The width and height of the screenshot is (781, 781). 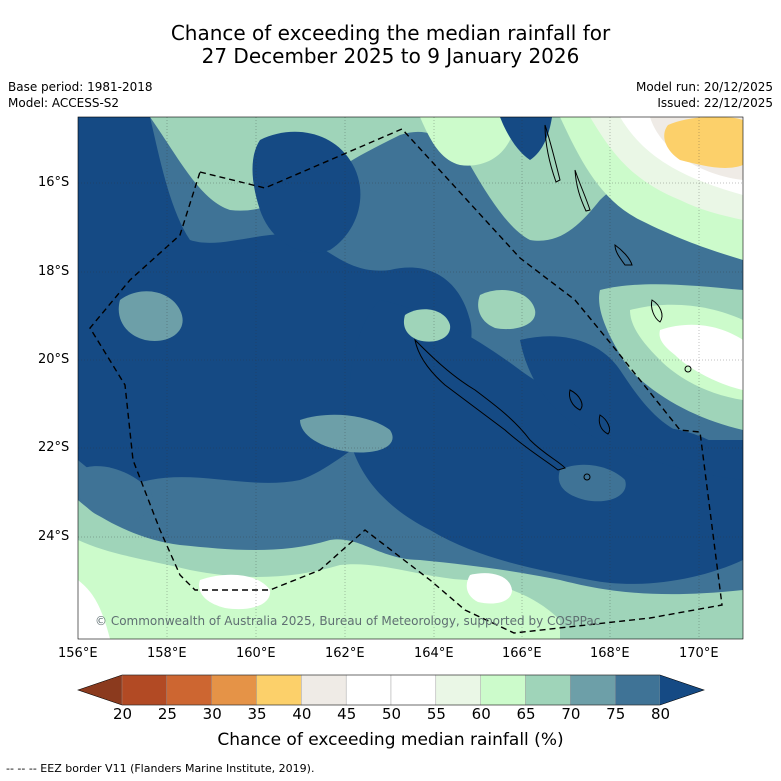 I want to click on contour-65-patch2, so click(x=507, y=310).